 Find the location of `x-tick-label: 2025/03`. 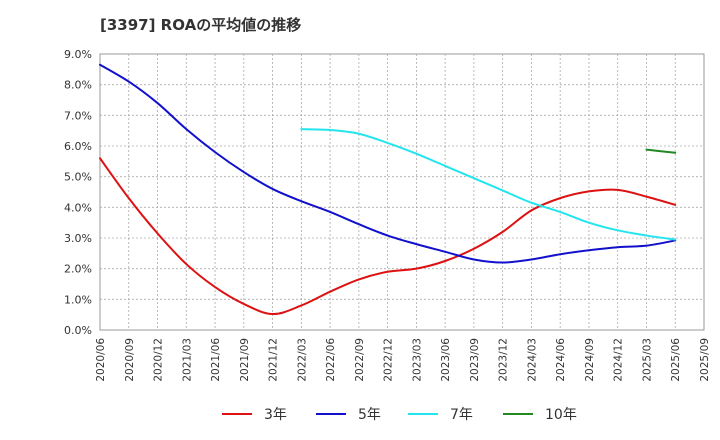

x-tick-label: 2025/03 is located at coordinates (647, 360).